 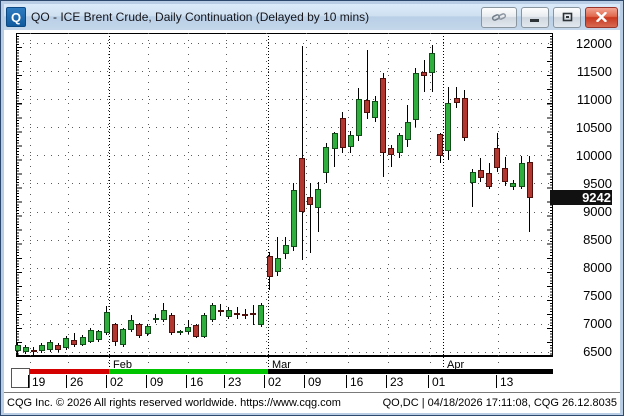 I want to click on price-axis-label: 7500, so click(x=597, y=296).